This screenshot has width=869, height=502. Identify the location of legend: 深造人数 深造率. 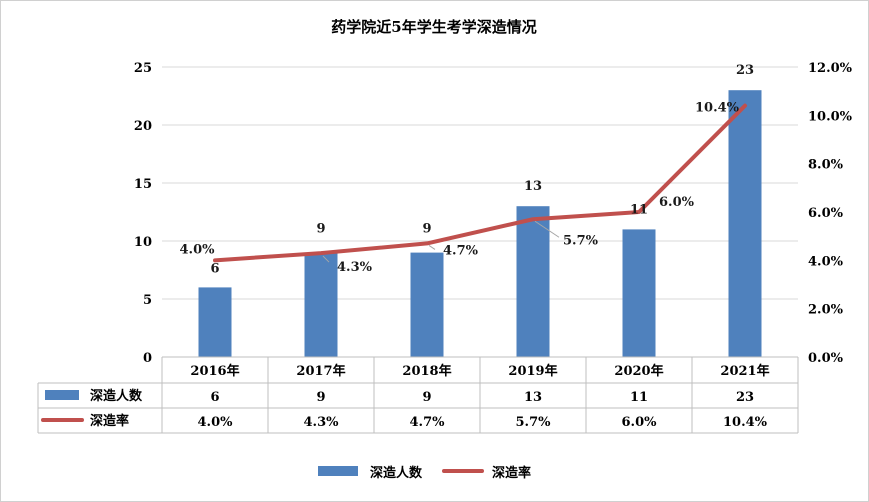
(424, 473).